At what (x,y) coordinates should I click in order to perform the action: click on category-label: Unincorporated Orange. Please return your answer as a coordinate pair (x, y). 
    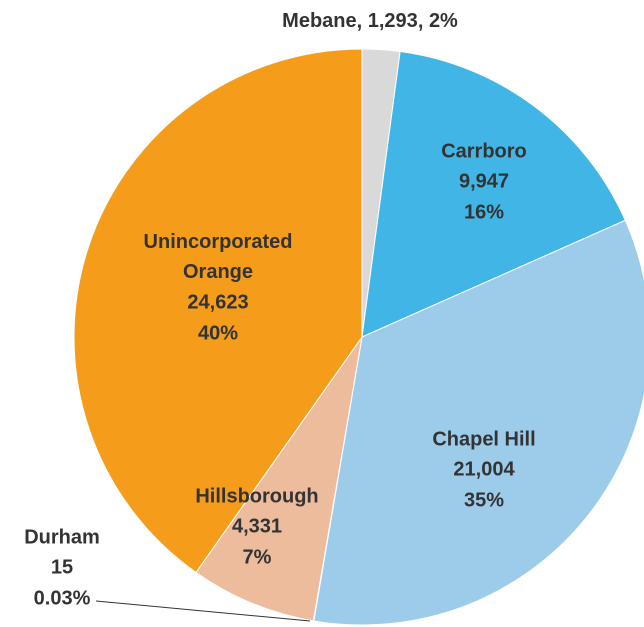
    Looking at the image, I should click on (218, 257).